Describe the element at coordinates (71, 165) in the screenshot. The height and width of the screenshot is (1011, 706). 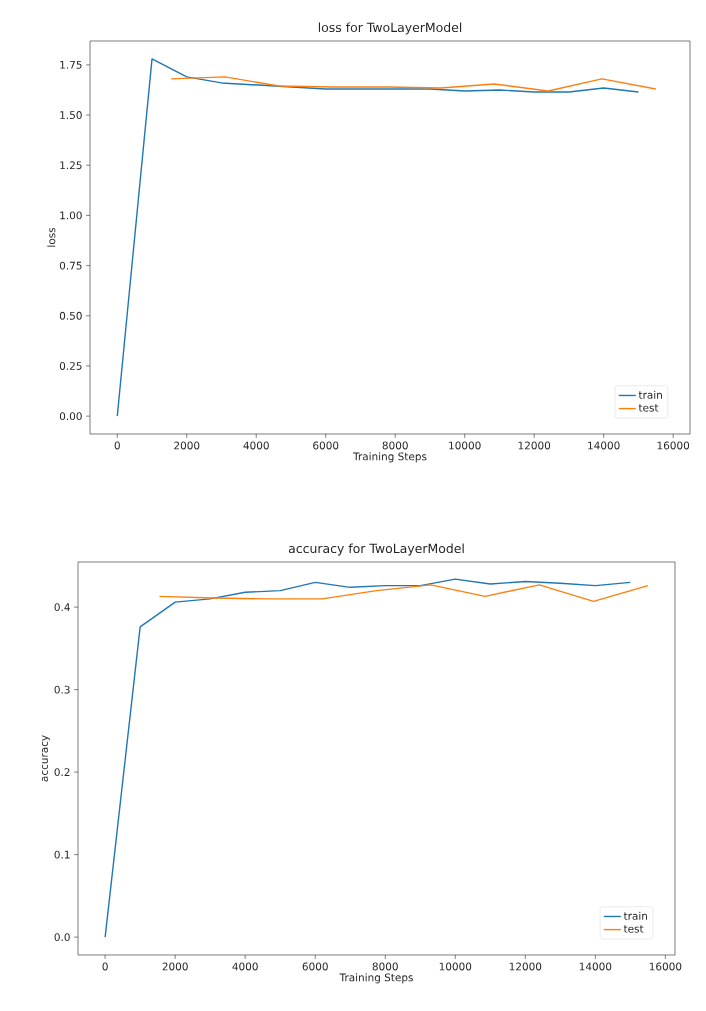
I see `y-tick-label: 1.25` at that location.